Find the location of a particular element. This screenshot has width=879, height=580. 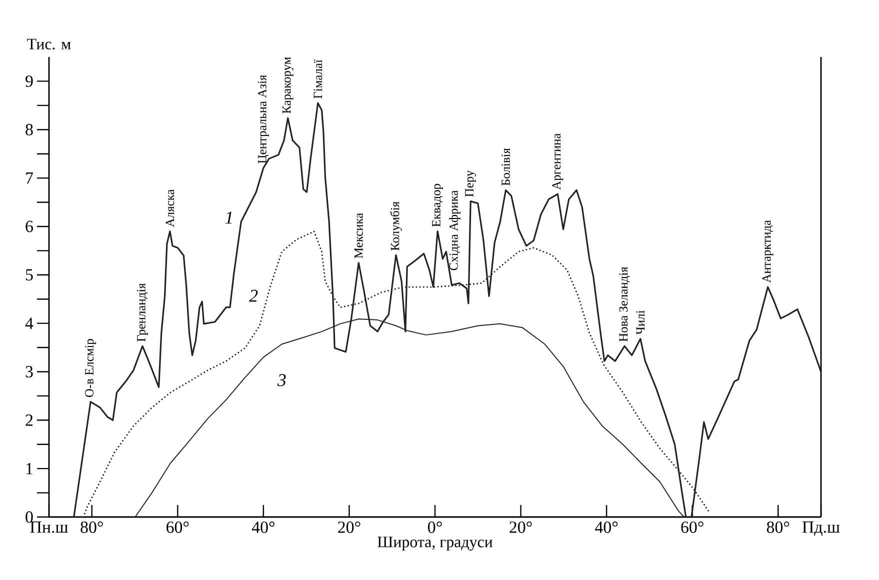

annotation: Перу is located at coordinates (470, 183).